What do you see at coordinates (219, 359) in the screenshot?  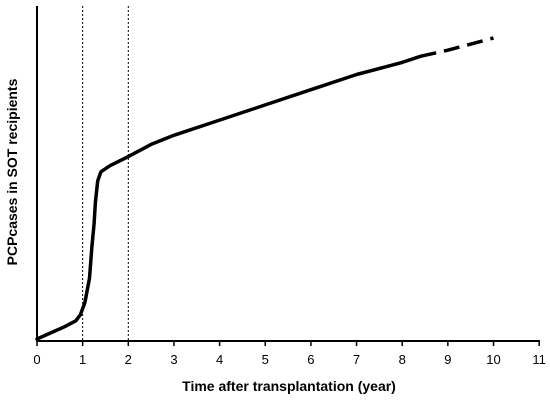 I see `x-tick-label: 4` at bounding box center [219, 359].